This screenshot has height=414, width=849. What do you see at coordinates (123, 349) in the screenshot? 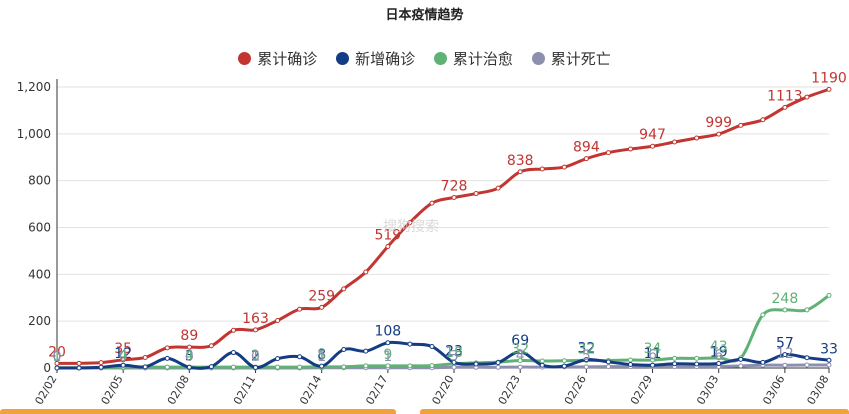
I see `data-label: 35` at bounding box center [123, 349].